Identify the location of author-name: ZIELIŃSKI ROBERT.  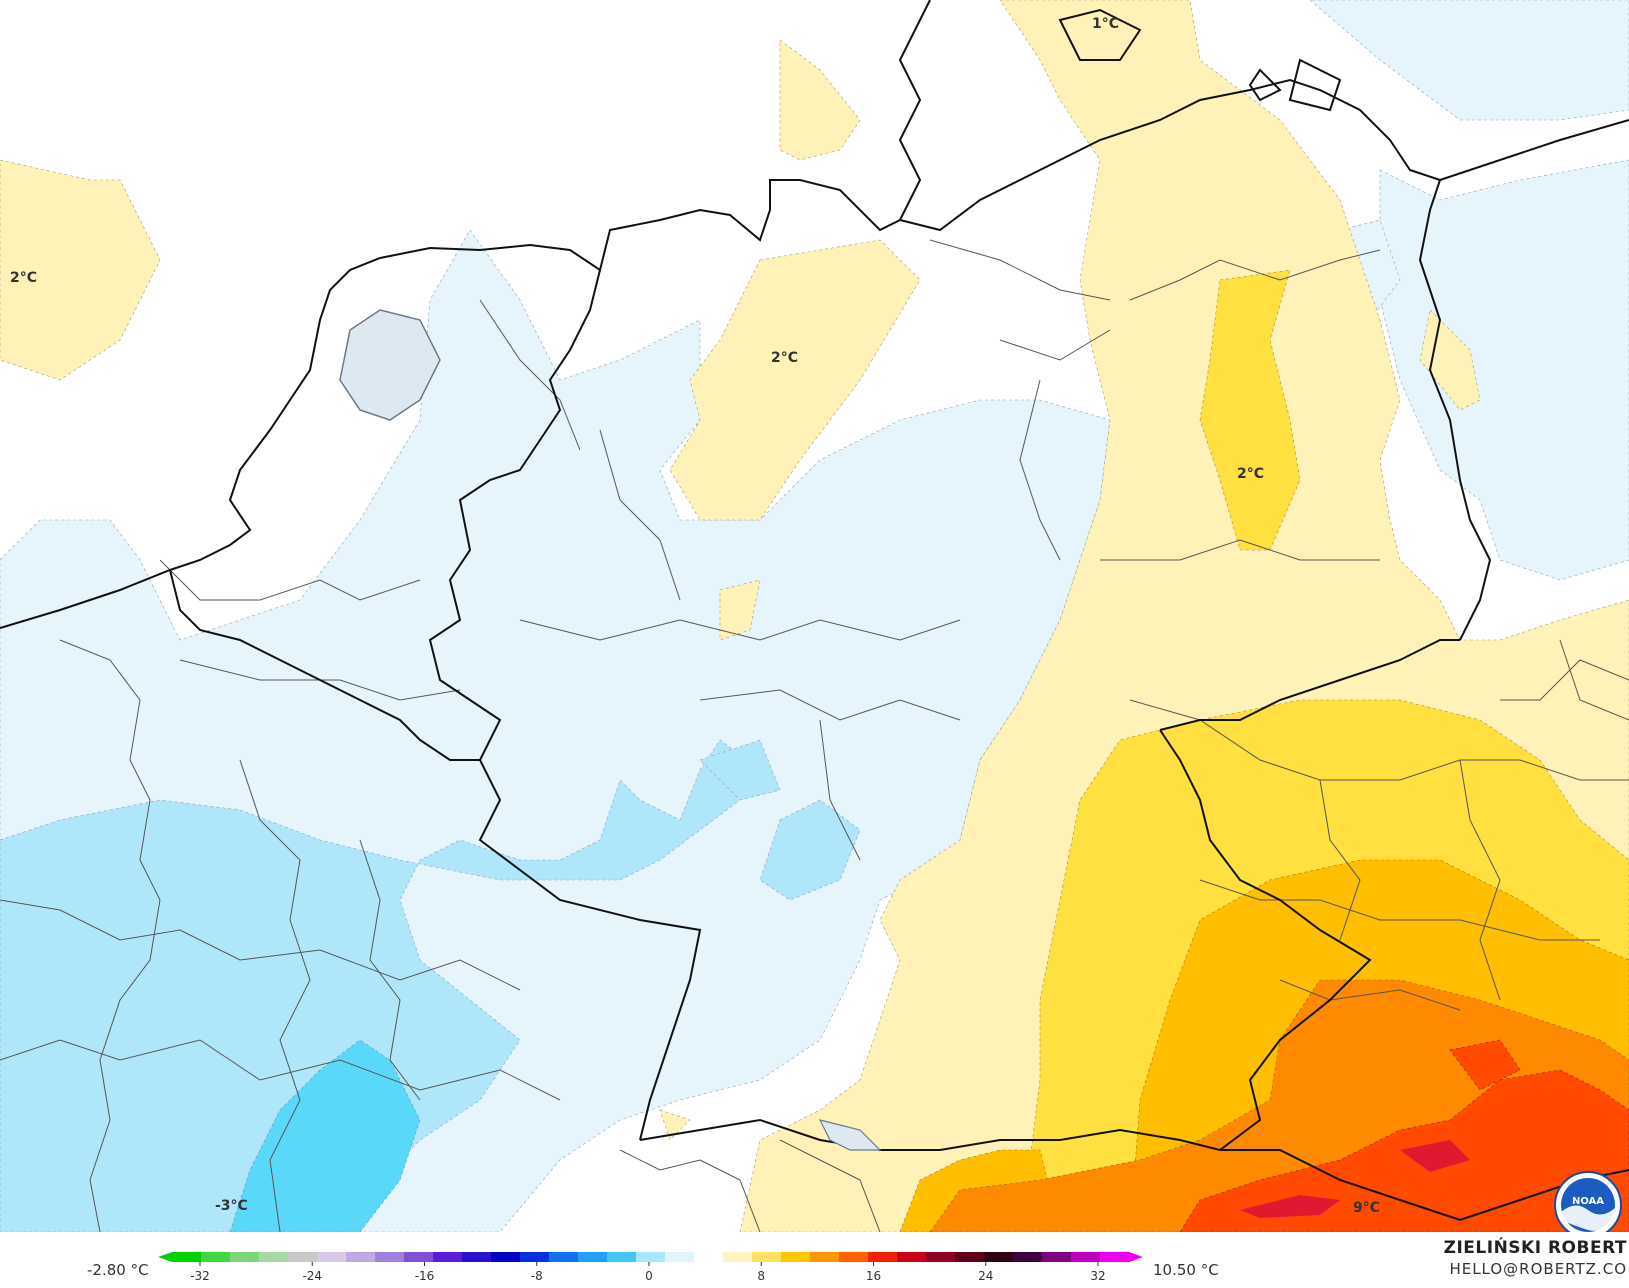
(1535, 1248).